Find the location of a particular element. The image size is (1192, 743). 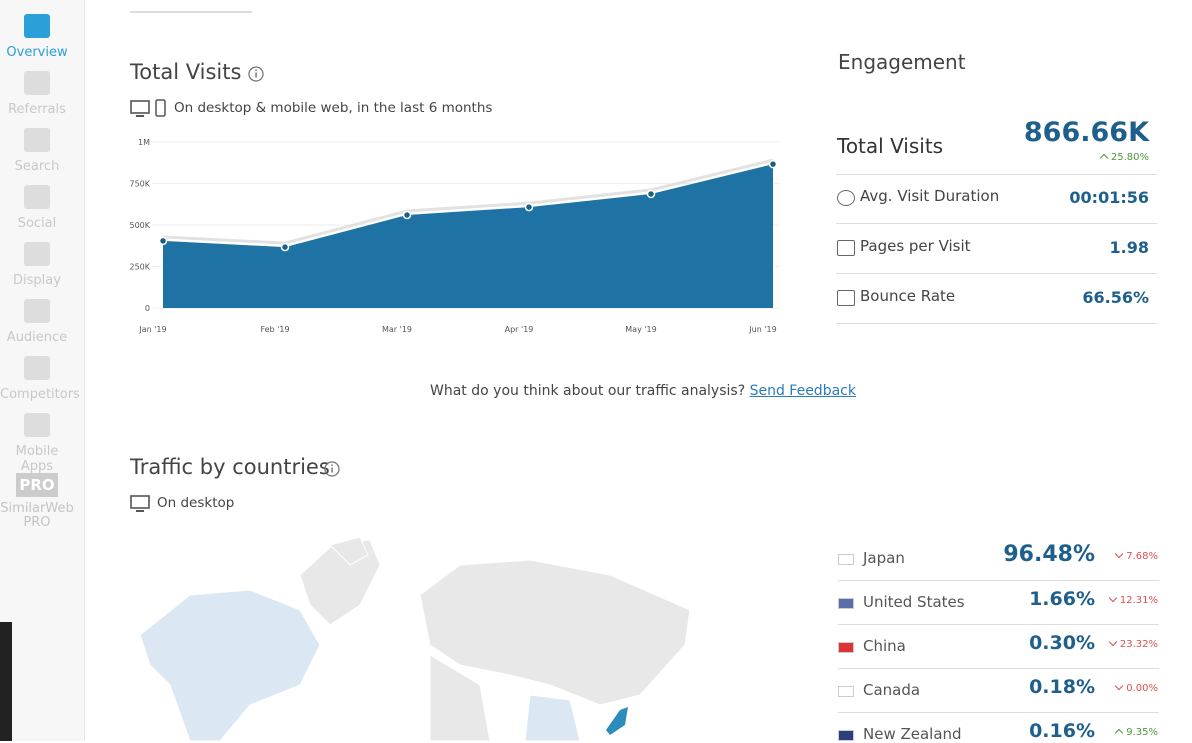

nav-item: Competitors is located at coordinates (40, 394).